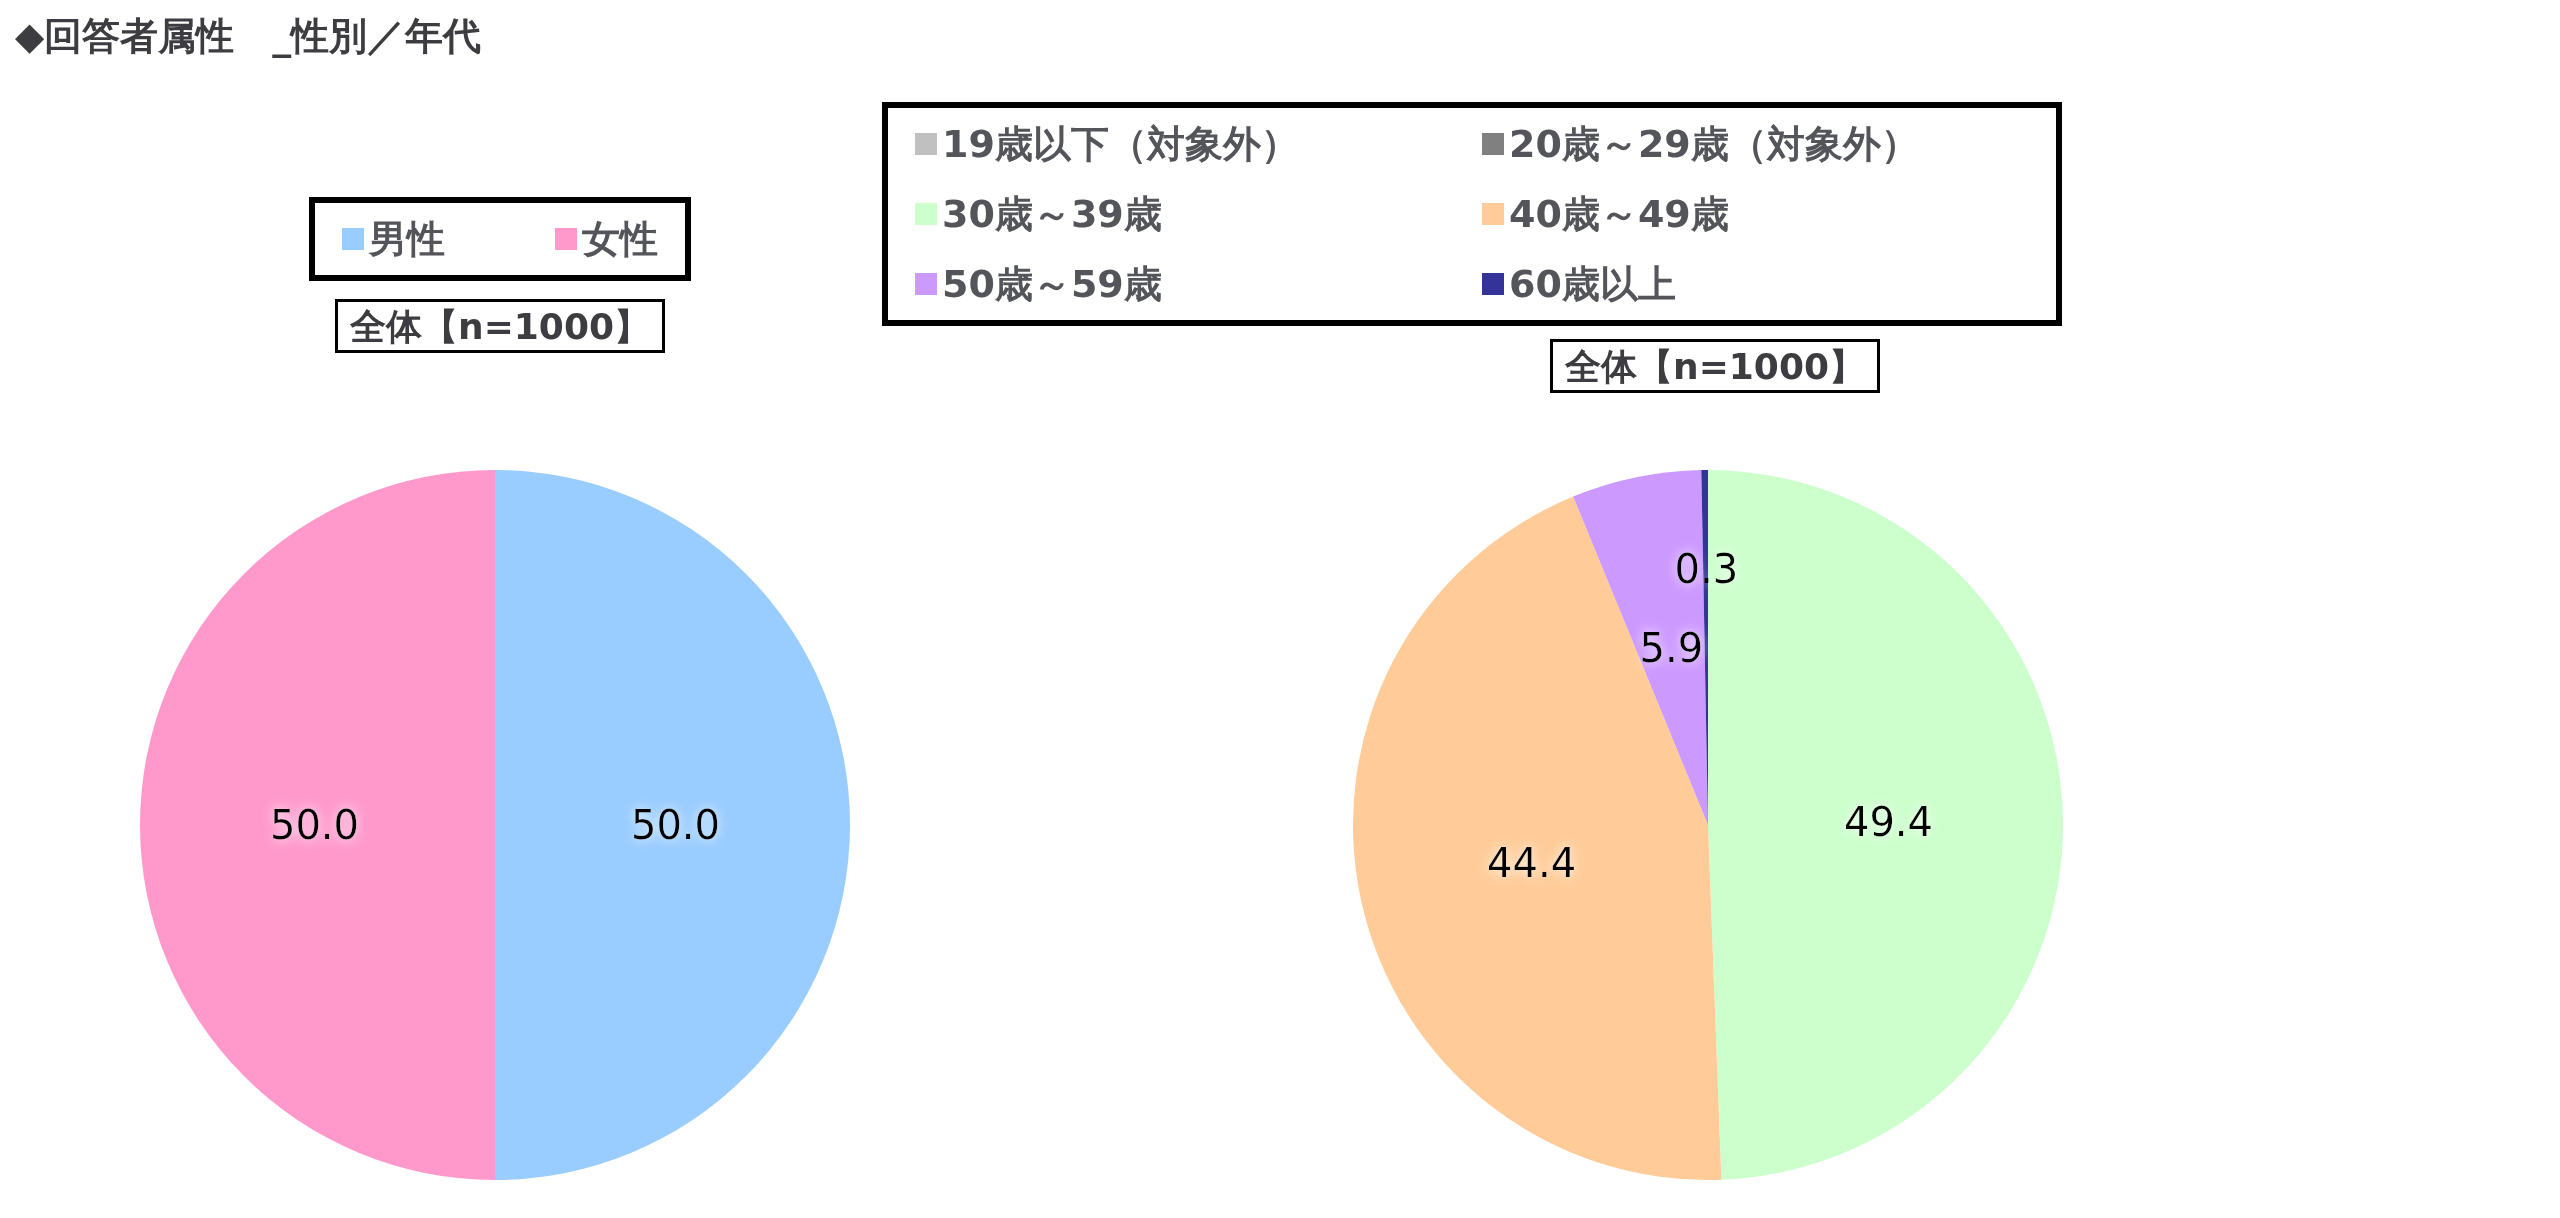 The image size is (2560, 1218). What do you see at coordinates (1532, 863) in the screenshot?
I see `data-label: 44.4` at bounding box center [1532, 863].